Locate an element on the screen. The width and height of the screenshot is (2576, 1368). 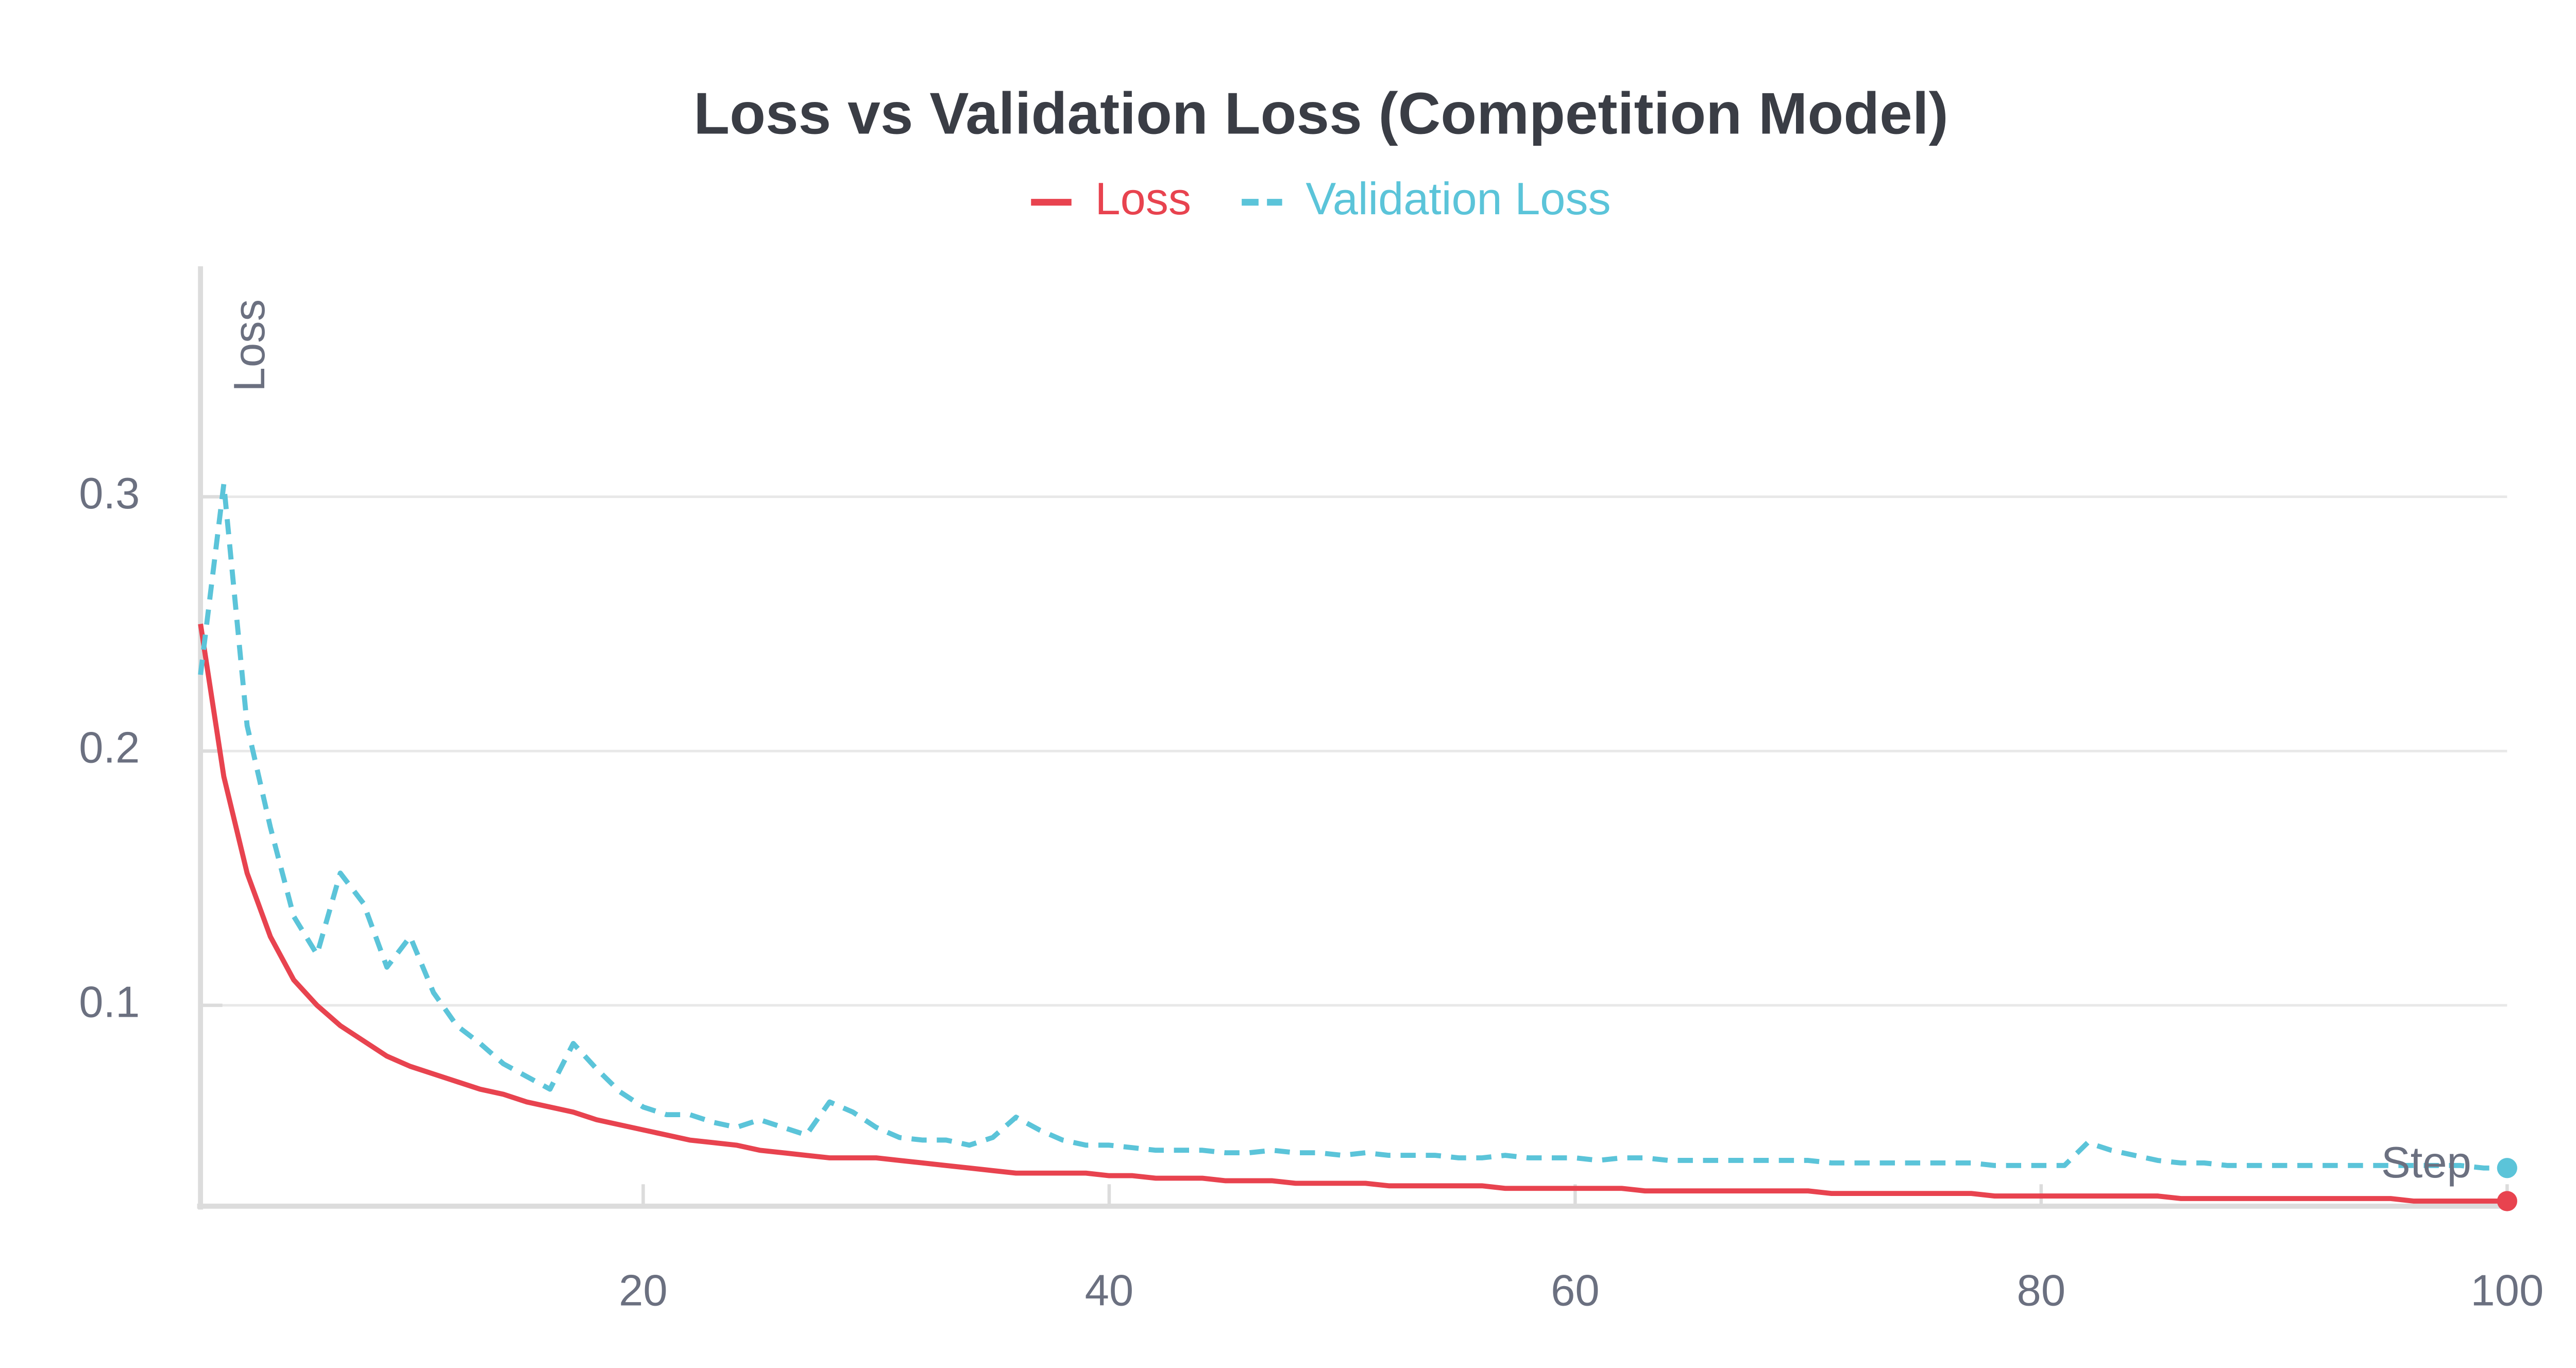
legend-label: Validation Loss is located at coordinates (1458, 198).